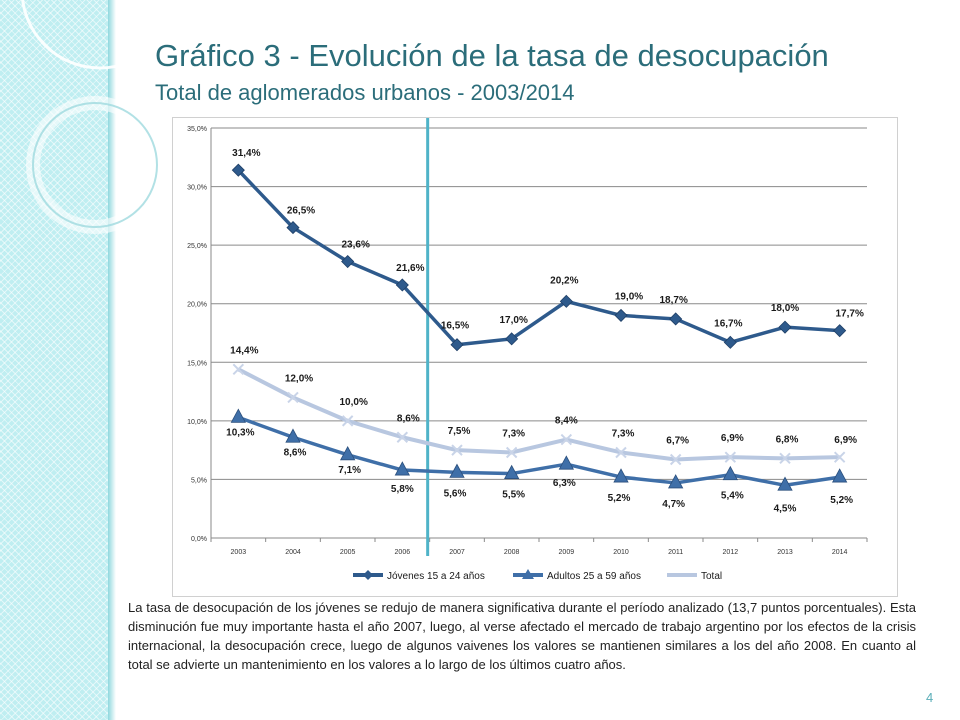  I want to click on data-label: 16,7%, so click(728, 323).